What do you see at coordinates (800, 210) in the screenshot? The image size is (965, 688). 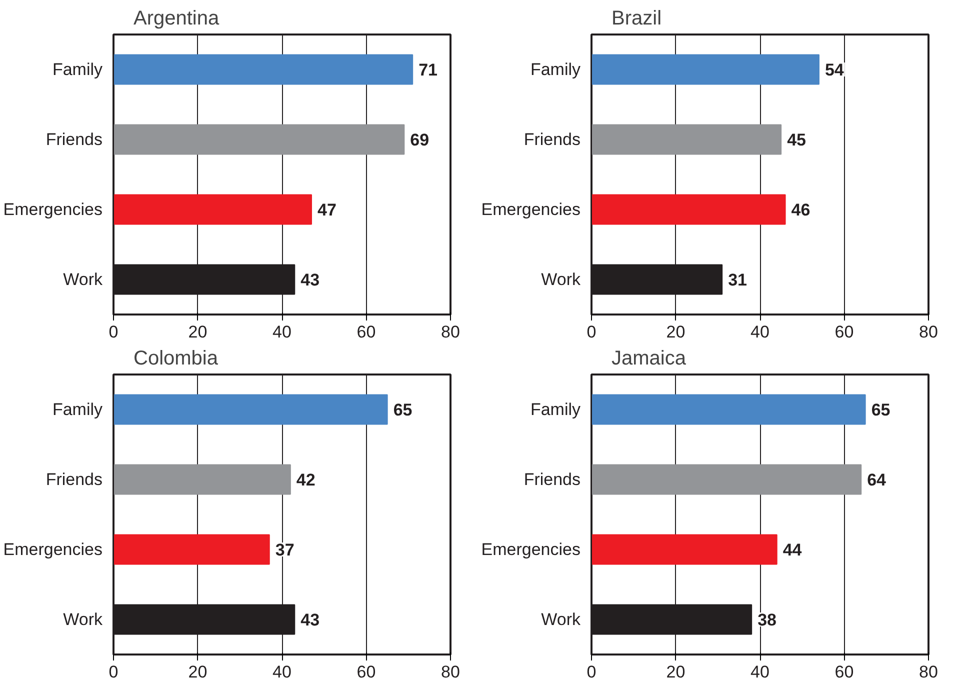 I see `data-label: 46` at bounding box center [800, 210].